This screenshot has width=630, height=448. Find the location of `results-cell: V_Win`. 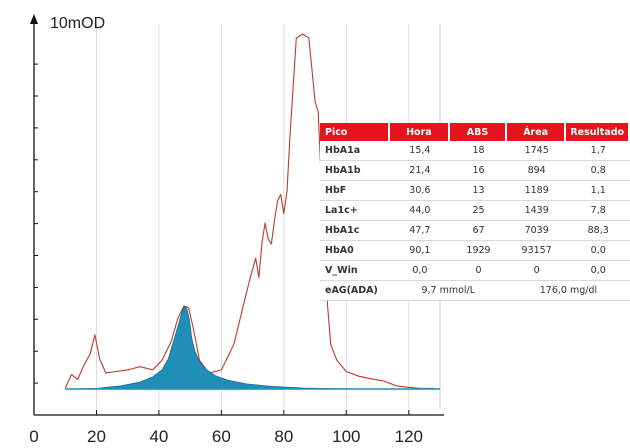

results-cell: V_Win is located at coordinates (355, 271).